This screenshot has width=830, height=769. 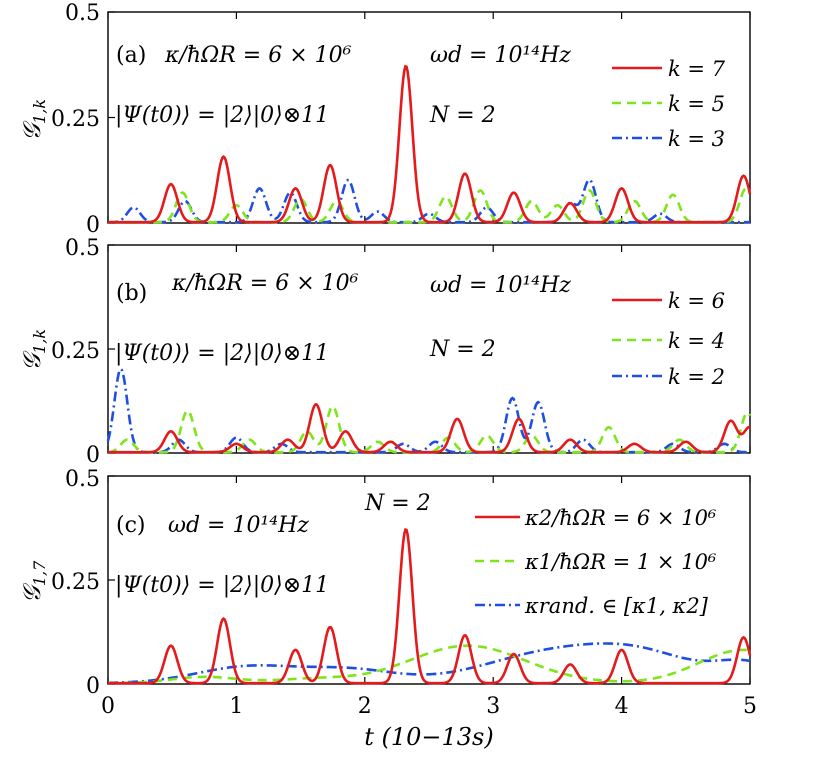 I want to click on panel-a-legend: k = 7 k = 5 k = 3, so click(x=669, y=104).